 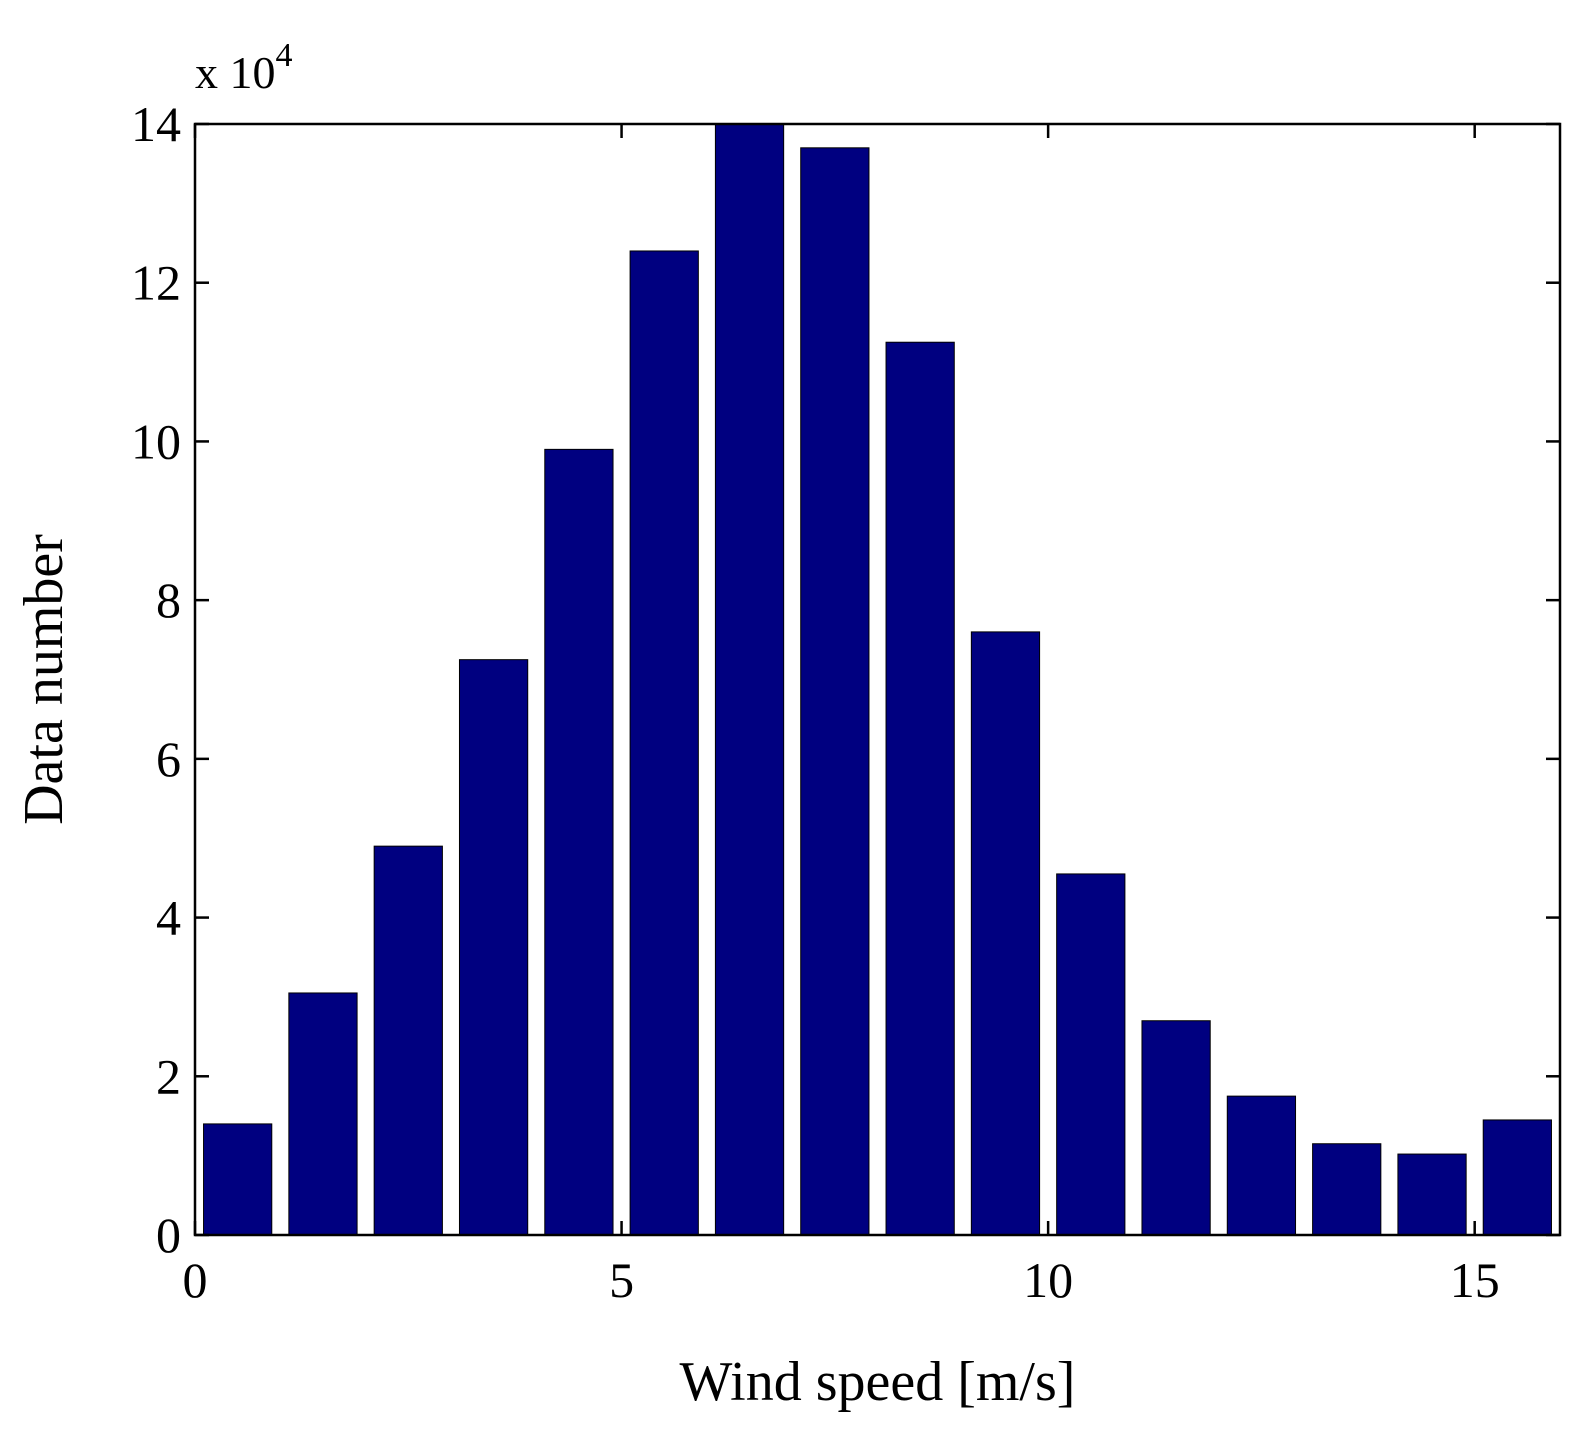 I want to click on y-axis-label: Data number, so click(x=44, y=679).